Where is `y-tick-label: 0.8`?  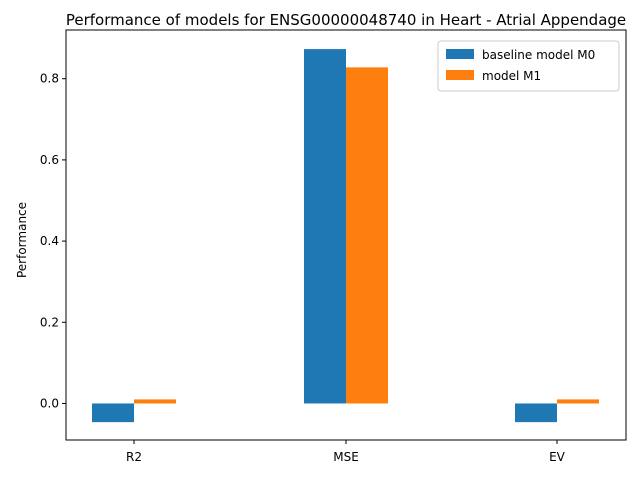
y-tick-label: 0.8 is located at coordinates (49, 79).